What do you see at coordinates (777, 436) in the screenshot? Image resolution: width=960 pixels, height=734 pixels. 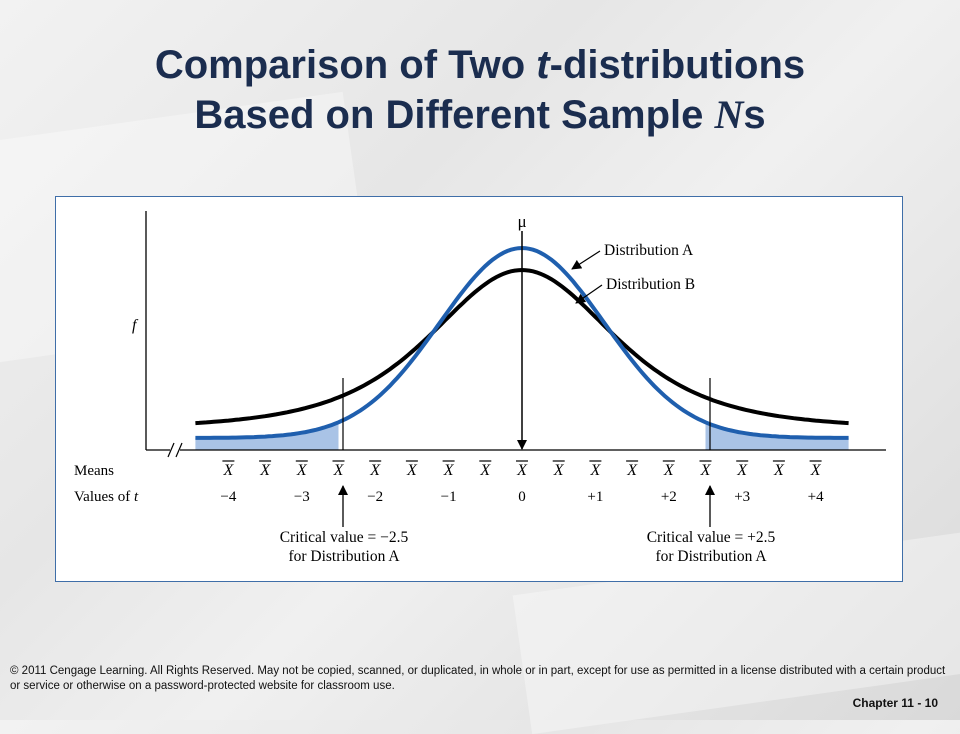 I see `right-tail-shade` at bounding box center [777, 436].